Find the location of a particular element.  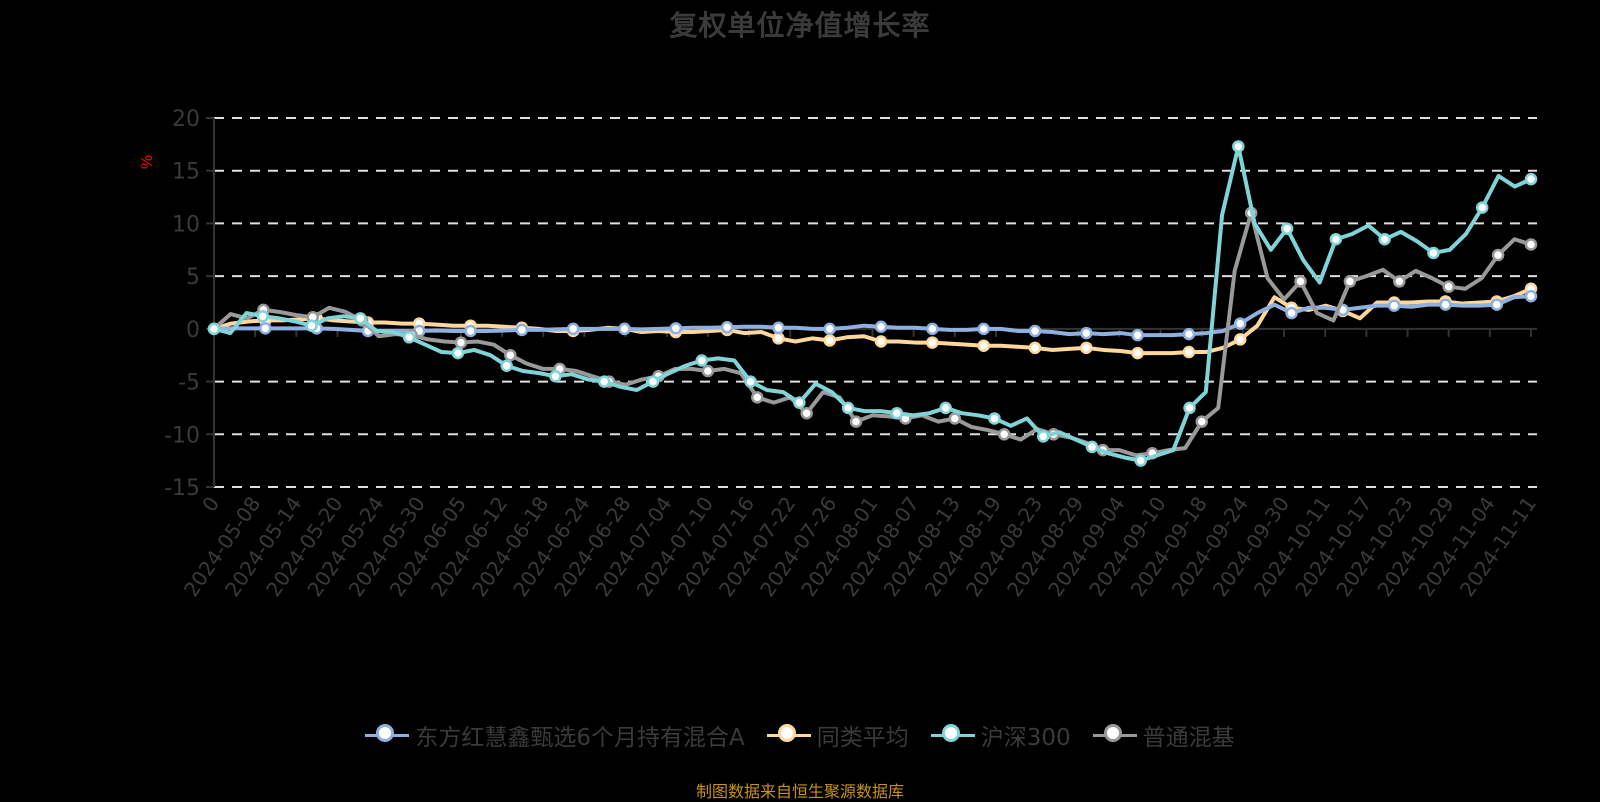

legend-item-fund: 东方红慧鑫甄选6个月持有混合A is located at coordinates (555, 735).